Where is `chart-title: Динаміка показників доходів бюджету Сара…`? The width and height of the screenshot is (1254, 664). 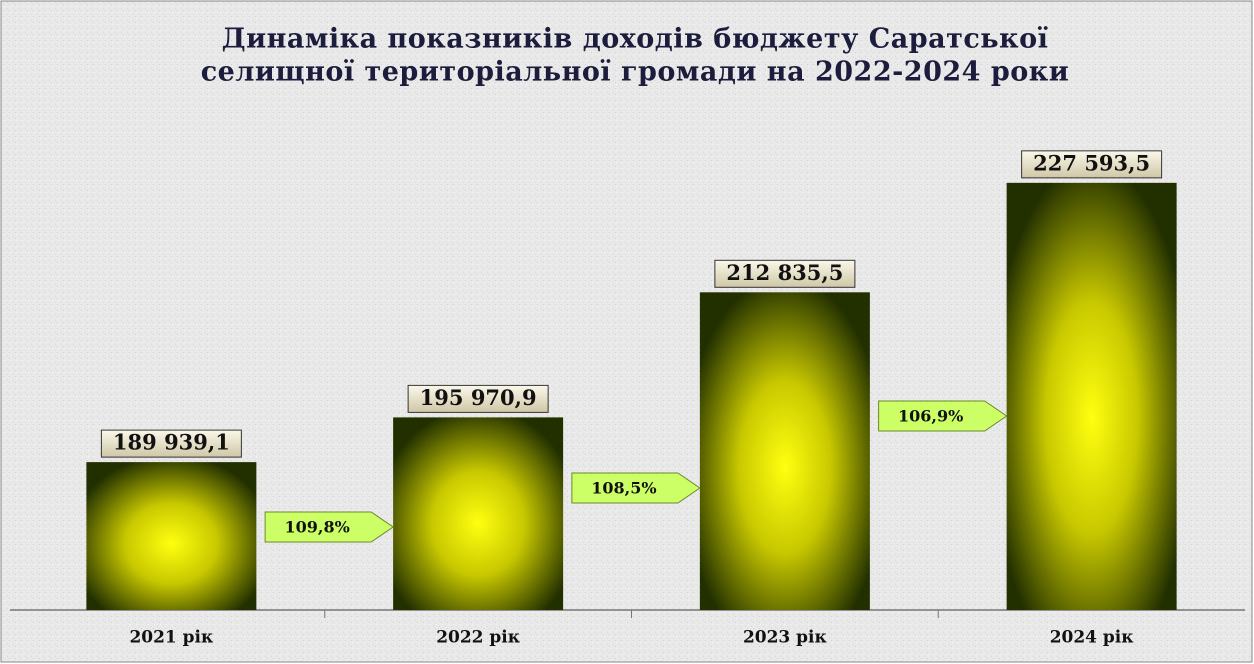
chart-title: Динаміка показників доходів бюджету Сара… is located at coordinates (635, 39).